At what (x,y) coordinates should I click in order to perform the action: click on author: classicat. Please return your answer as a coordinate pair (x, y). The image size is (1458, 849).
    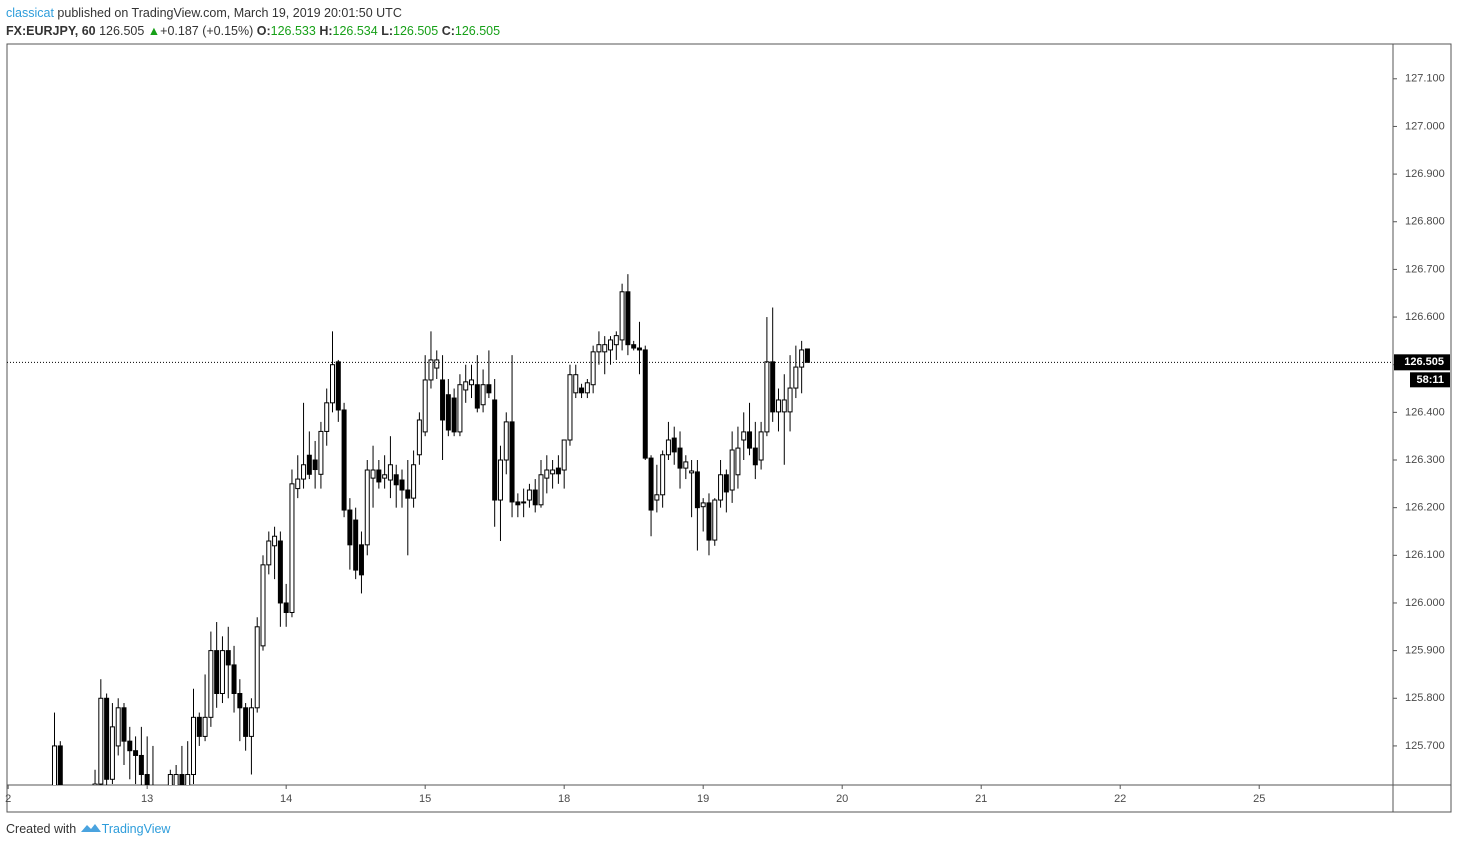
    Looking at the image, I should click on (30, 13).